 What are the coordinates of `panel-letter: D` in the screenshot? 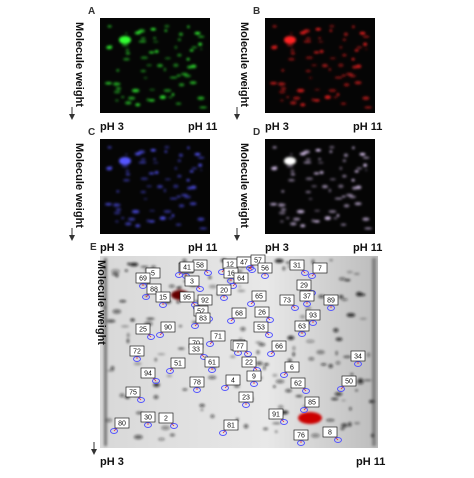 It's located at (256, 132).